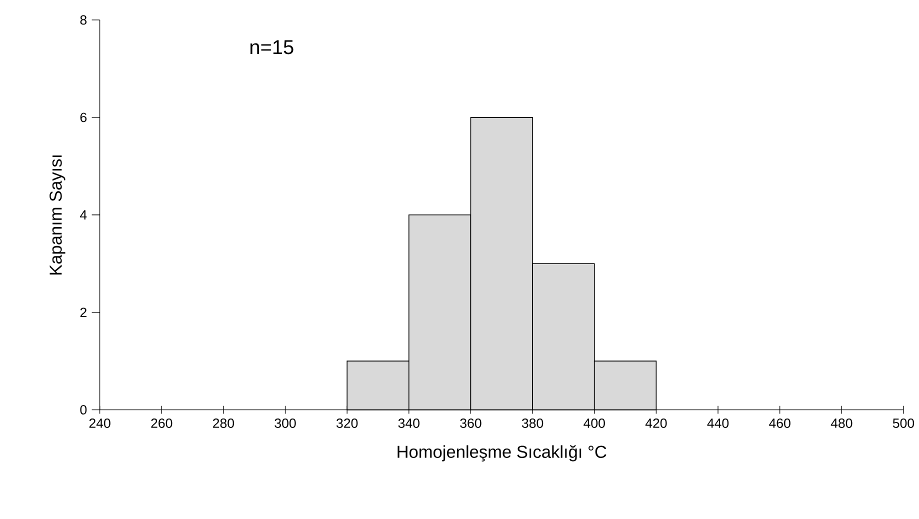  I want to click on x-tick-label: 360, so click(471, 423).